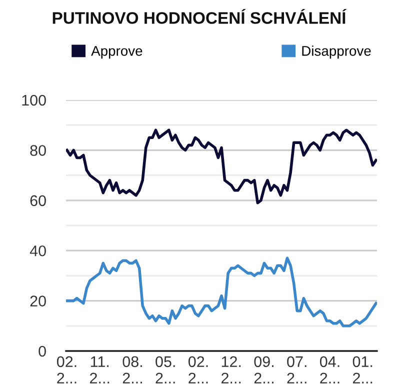 Image resolution: width=398 pixels, height=388 pixels. Describe the element at coordinates (42, 351) in the screenshot. I see `y-tick-label: 0` at that location.